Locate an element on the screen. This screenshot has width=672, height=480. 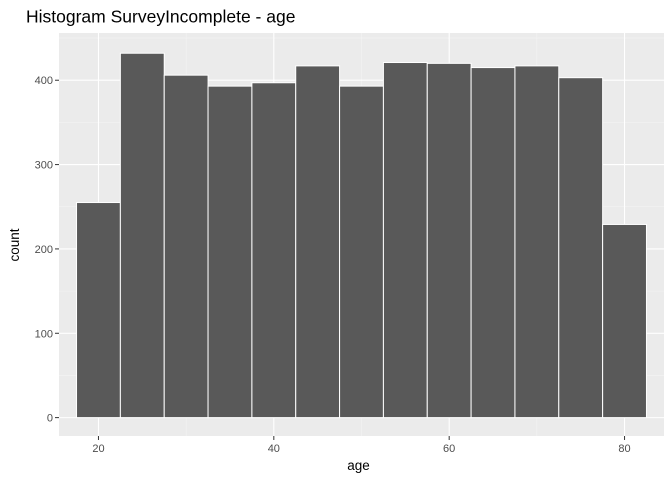
x-tick-label: 80 is located at coordinates (624, 449).